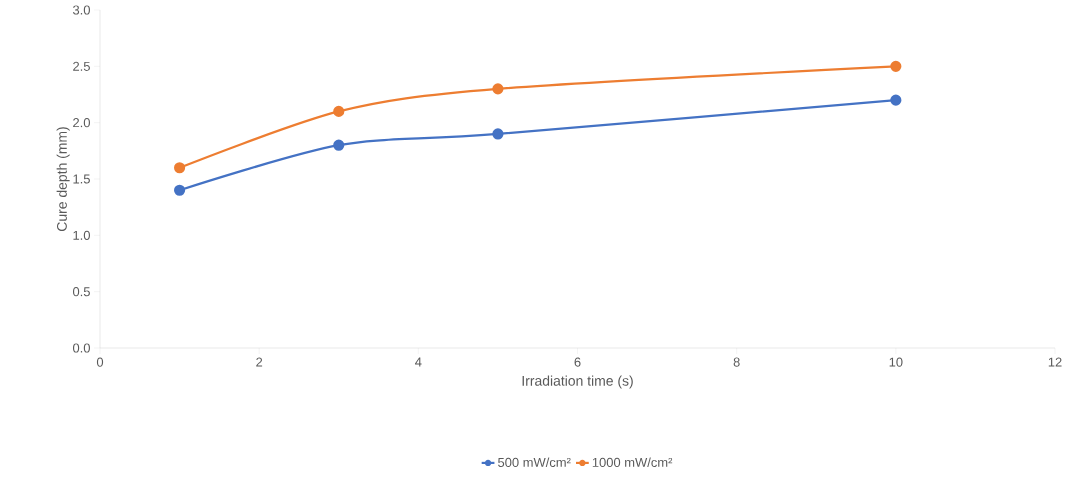  What do you see at coordinates (534, 462) in the screenshot?
I see `legend-label: 500 mW/cm²` at bounding box center [534, 462].